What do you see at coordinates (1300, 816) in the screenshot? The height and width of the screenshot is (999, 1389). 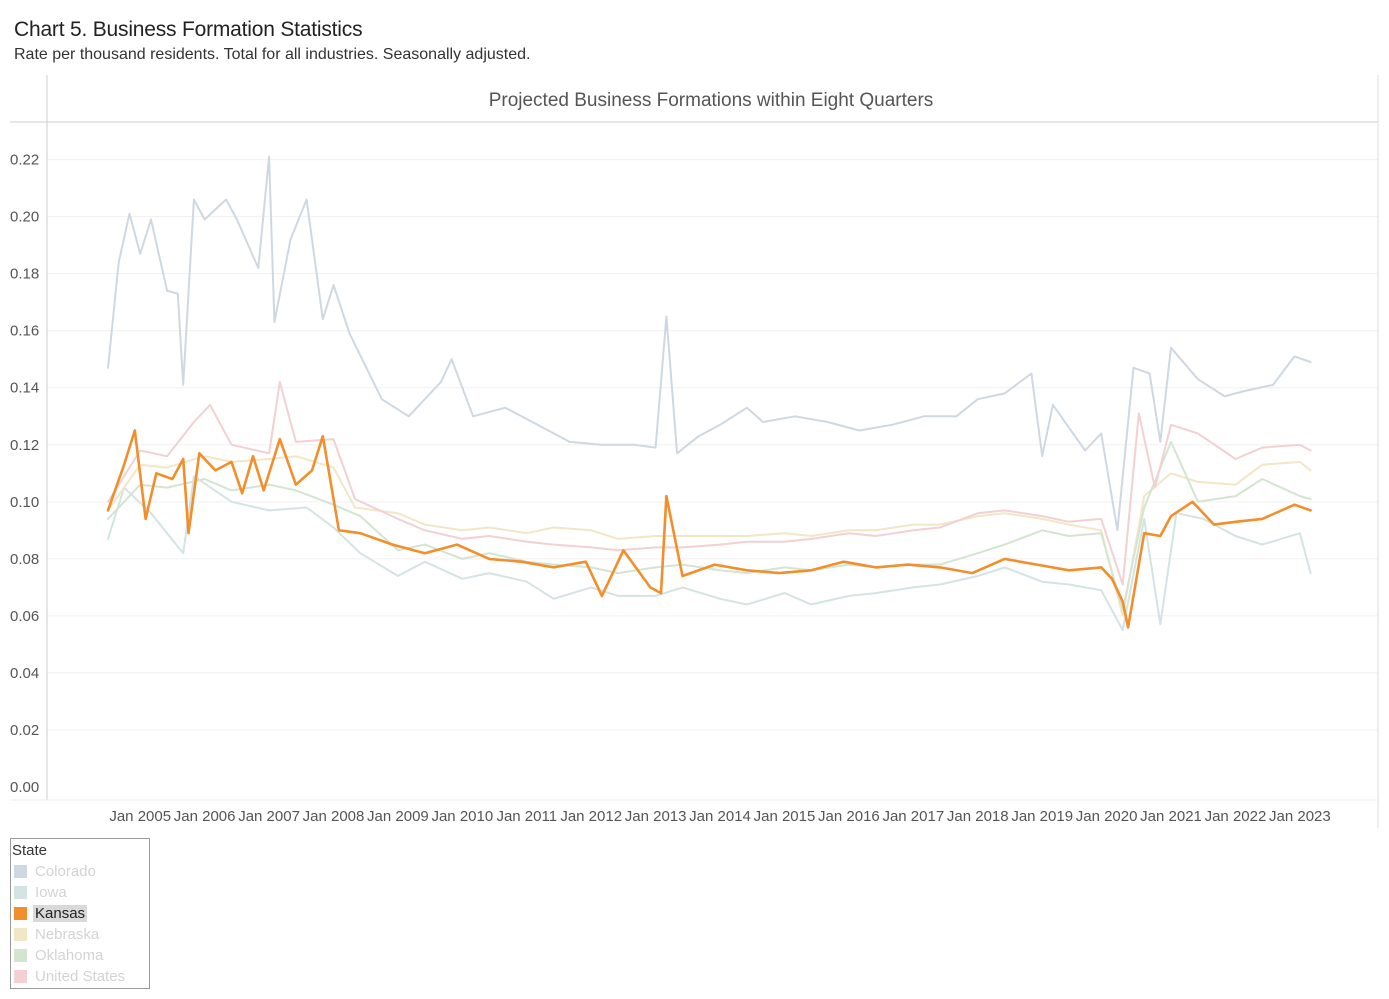 I see `x-tick-label: Jan 2023` at bounding box center [1300, 816].